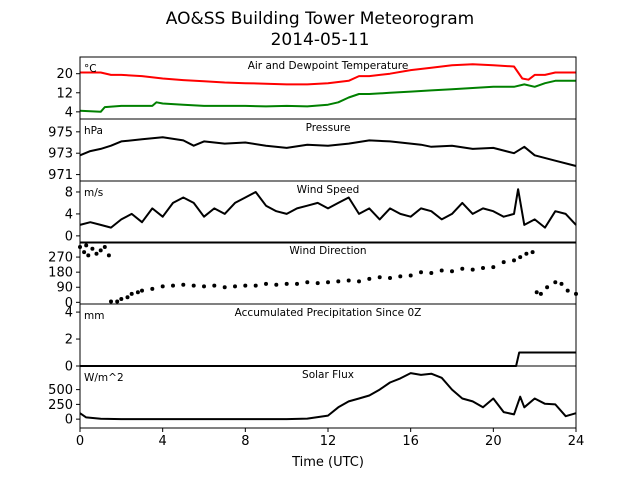 This screenshot has width=640, height=480. Describe the element at coordinates (320, 40) in the screenshot. I see `chart-date: 2014-05-11` at that location.